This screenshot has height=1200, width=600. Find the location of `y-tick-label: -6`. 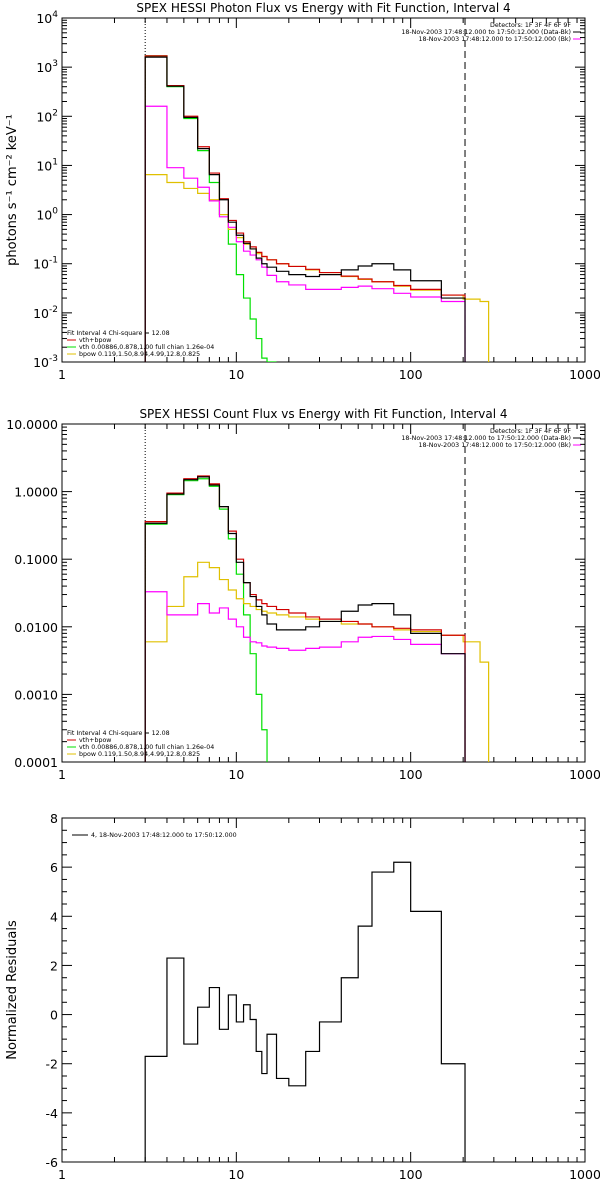

y-tick-label: -6 is located at coordinates (52, 1162).